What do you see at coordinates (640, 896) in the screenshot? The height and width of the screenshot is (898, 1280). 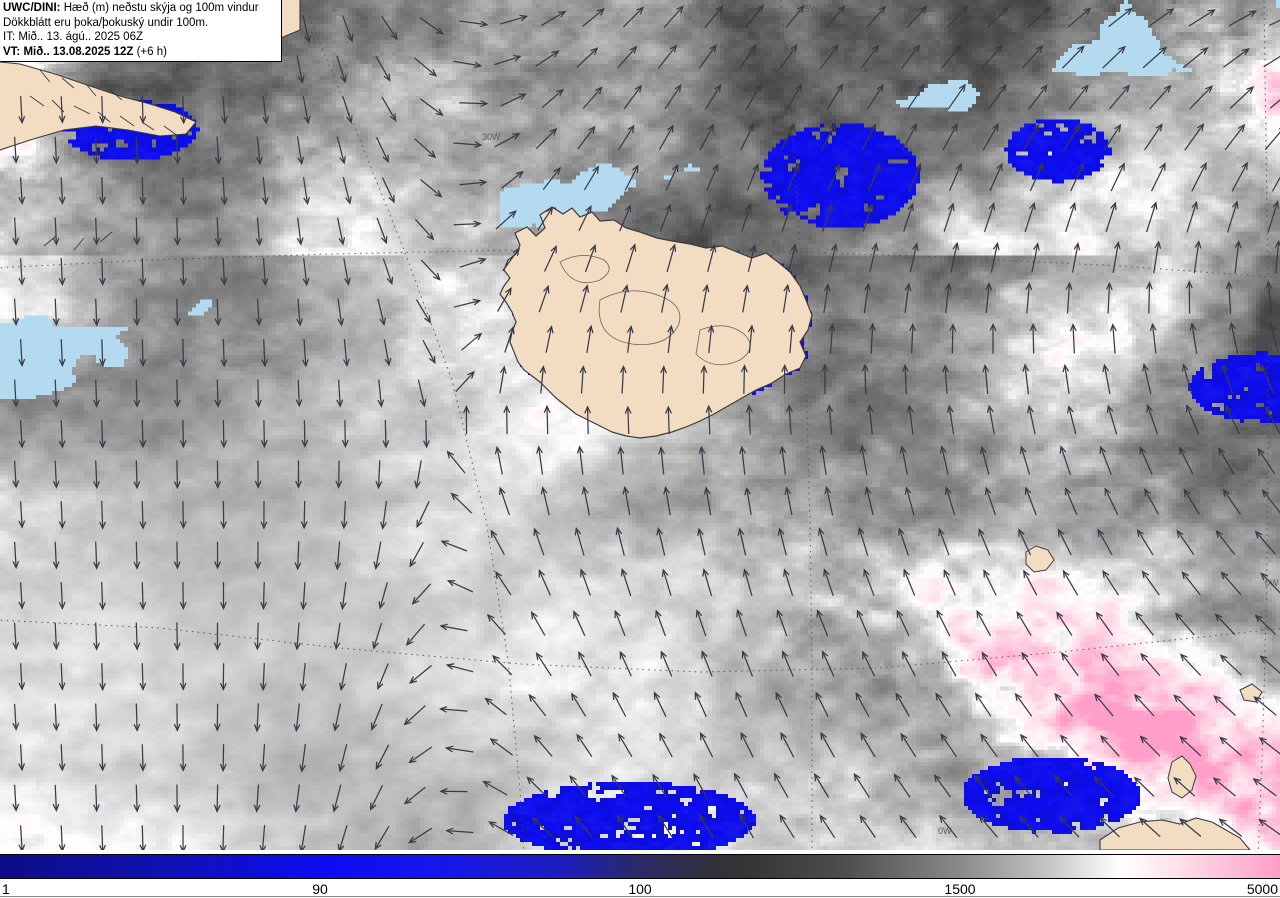 I see `colorbar-baseline` at bounding box center [640, 896].